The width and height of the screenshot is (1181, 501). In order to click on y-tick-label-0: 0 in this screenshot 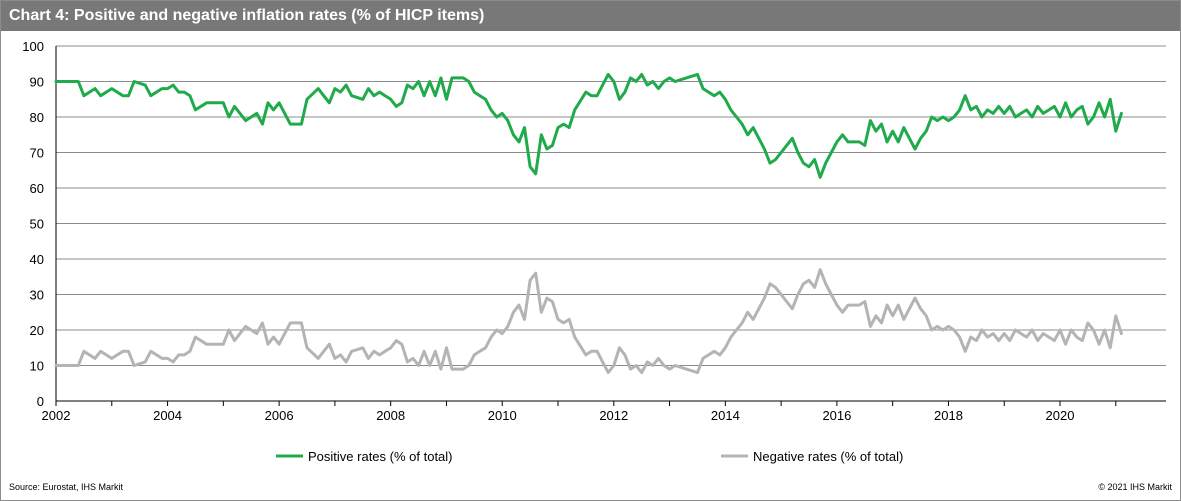, I will do `click(40, 401)`.